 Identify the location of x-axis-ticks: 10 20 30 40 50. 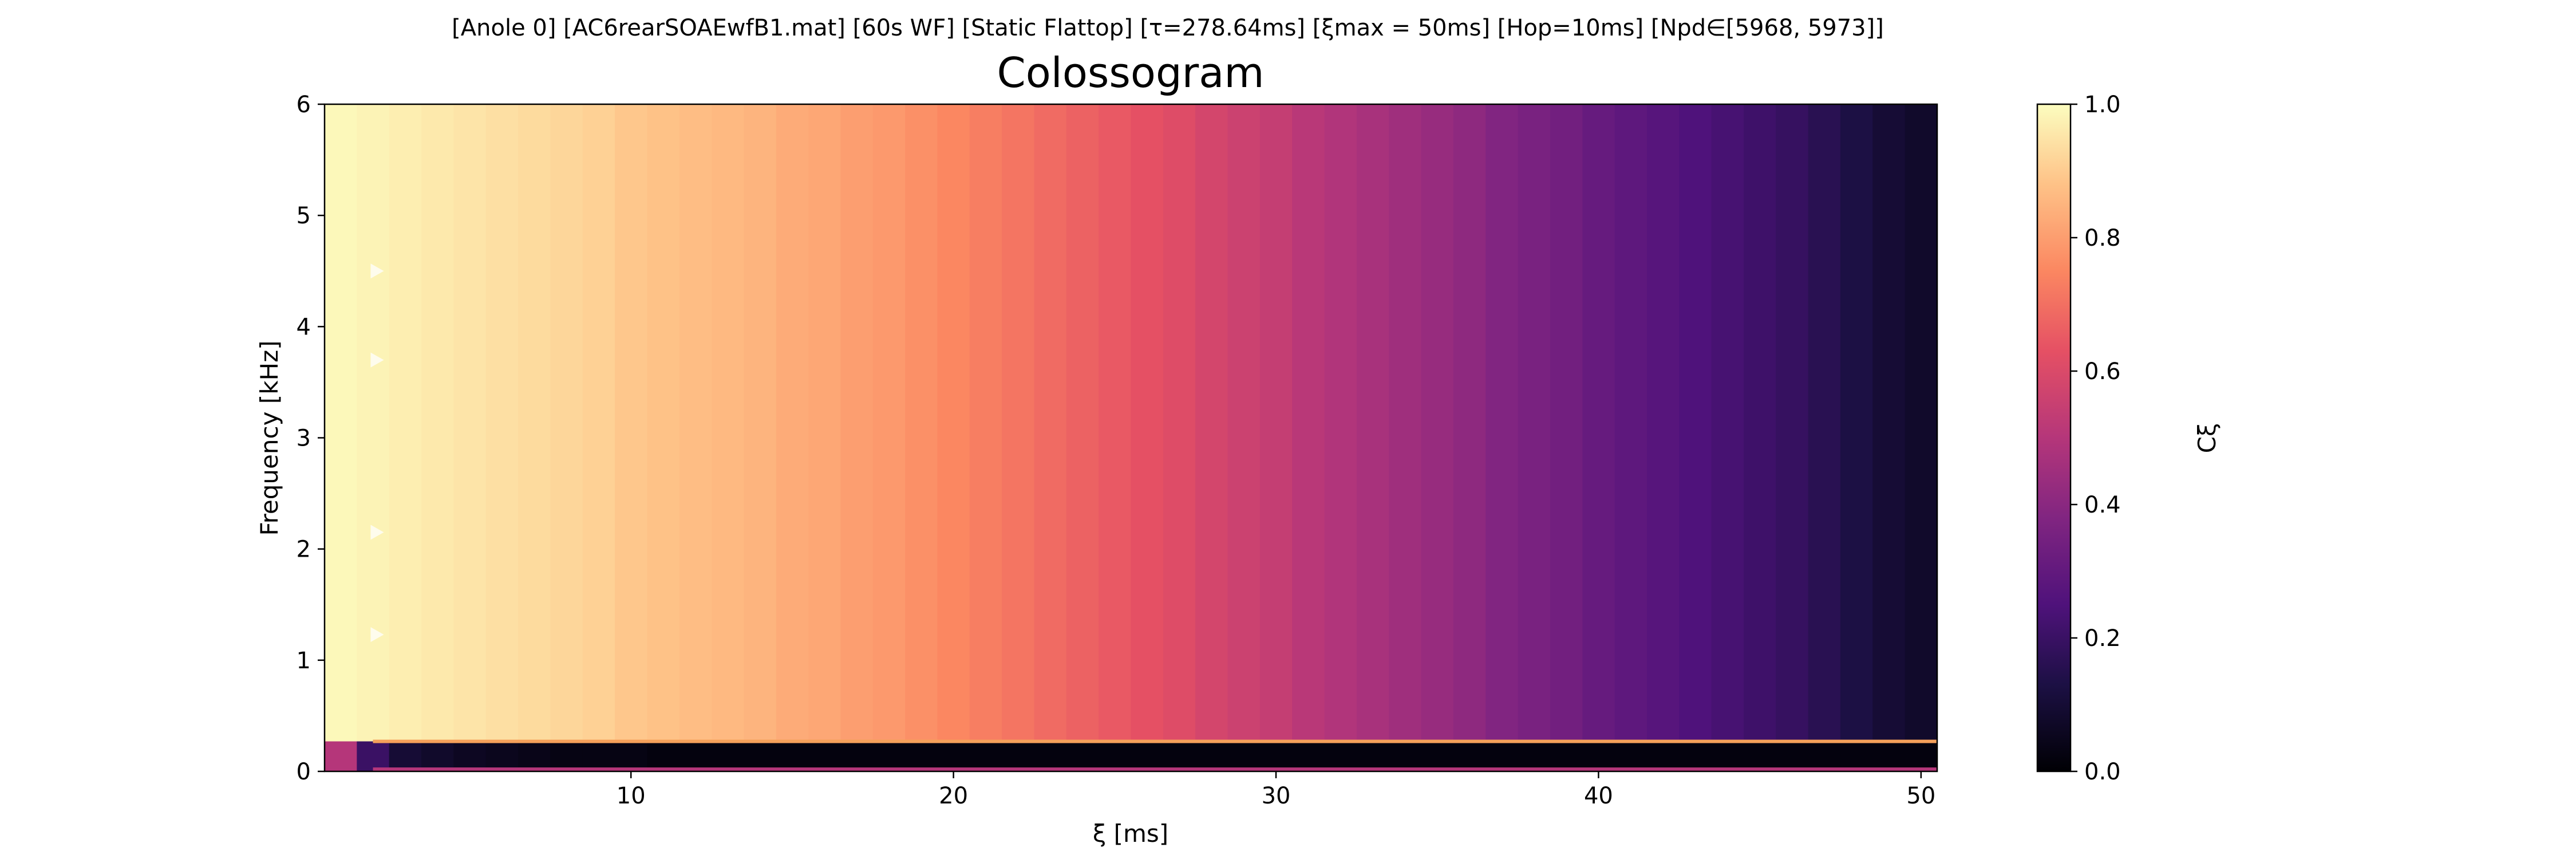
(1276, 790).